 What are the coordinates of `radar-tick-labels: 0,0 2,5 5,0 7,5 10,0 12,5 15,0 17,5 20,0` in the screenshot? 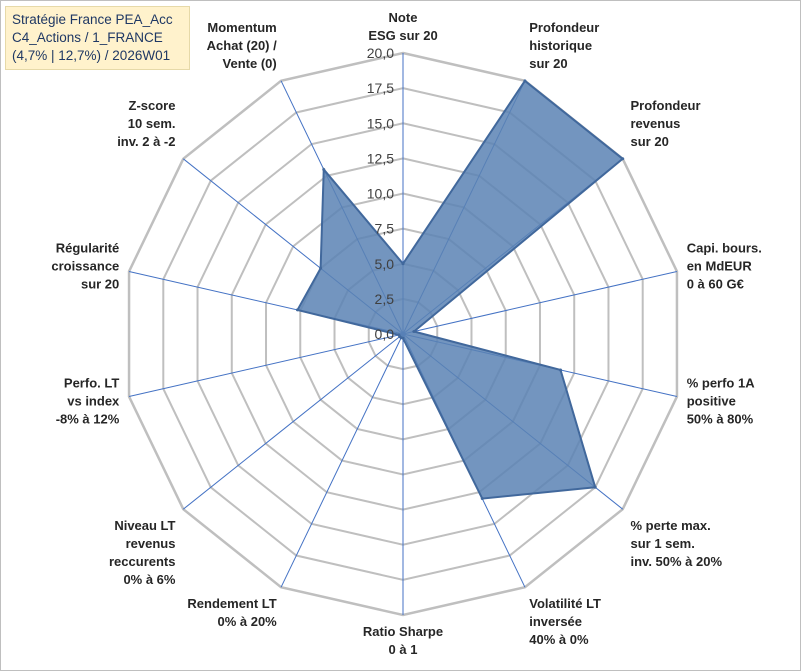 It's located at (380, 193).